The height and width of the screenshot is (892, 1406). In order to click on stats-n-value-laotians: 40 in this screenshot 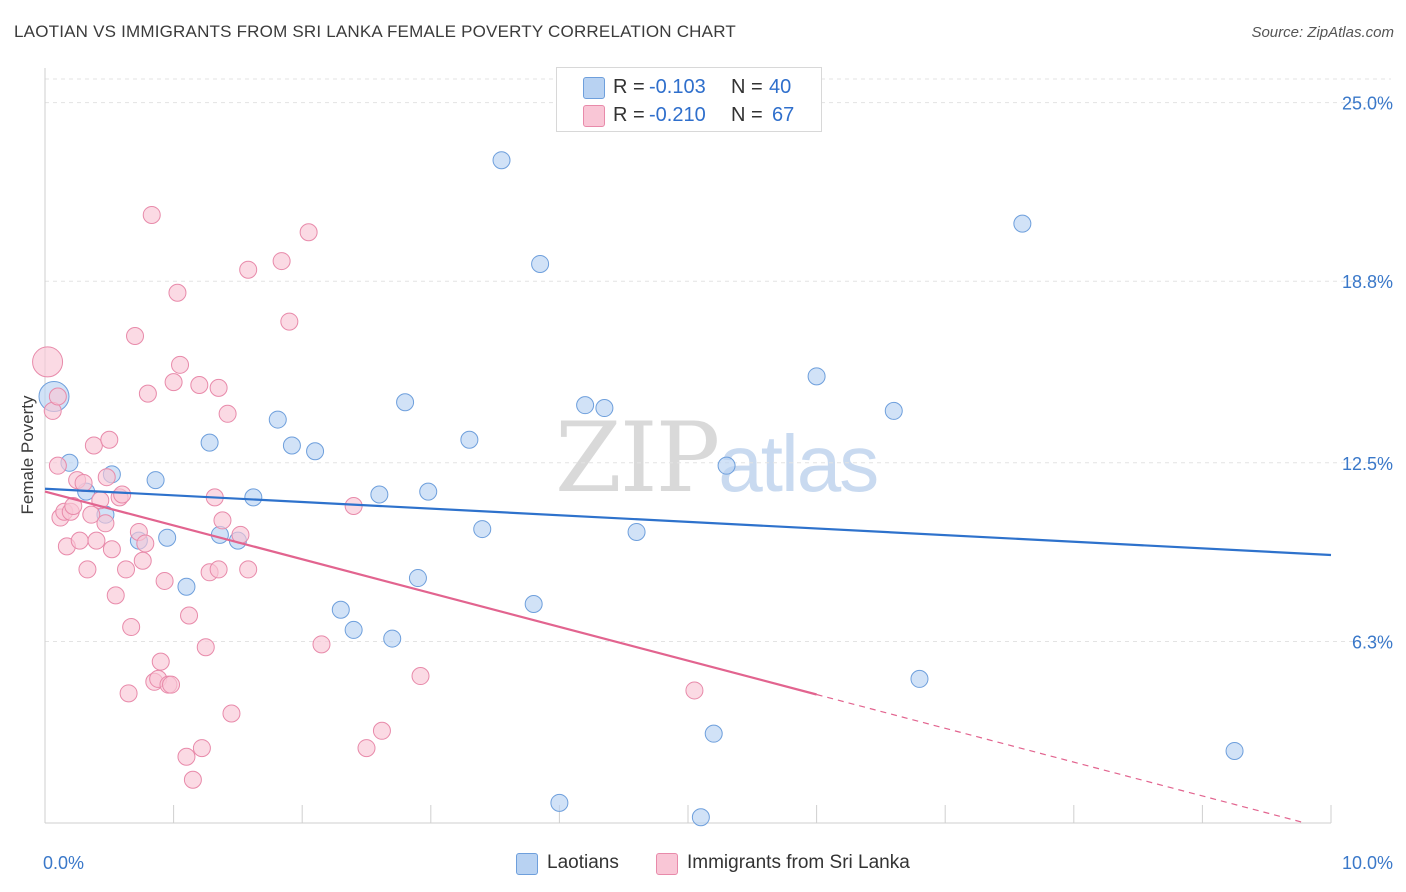, I will do `click(780, 87)`.